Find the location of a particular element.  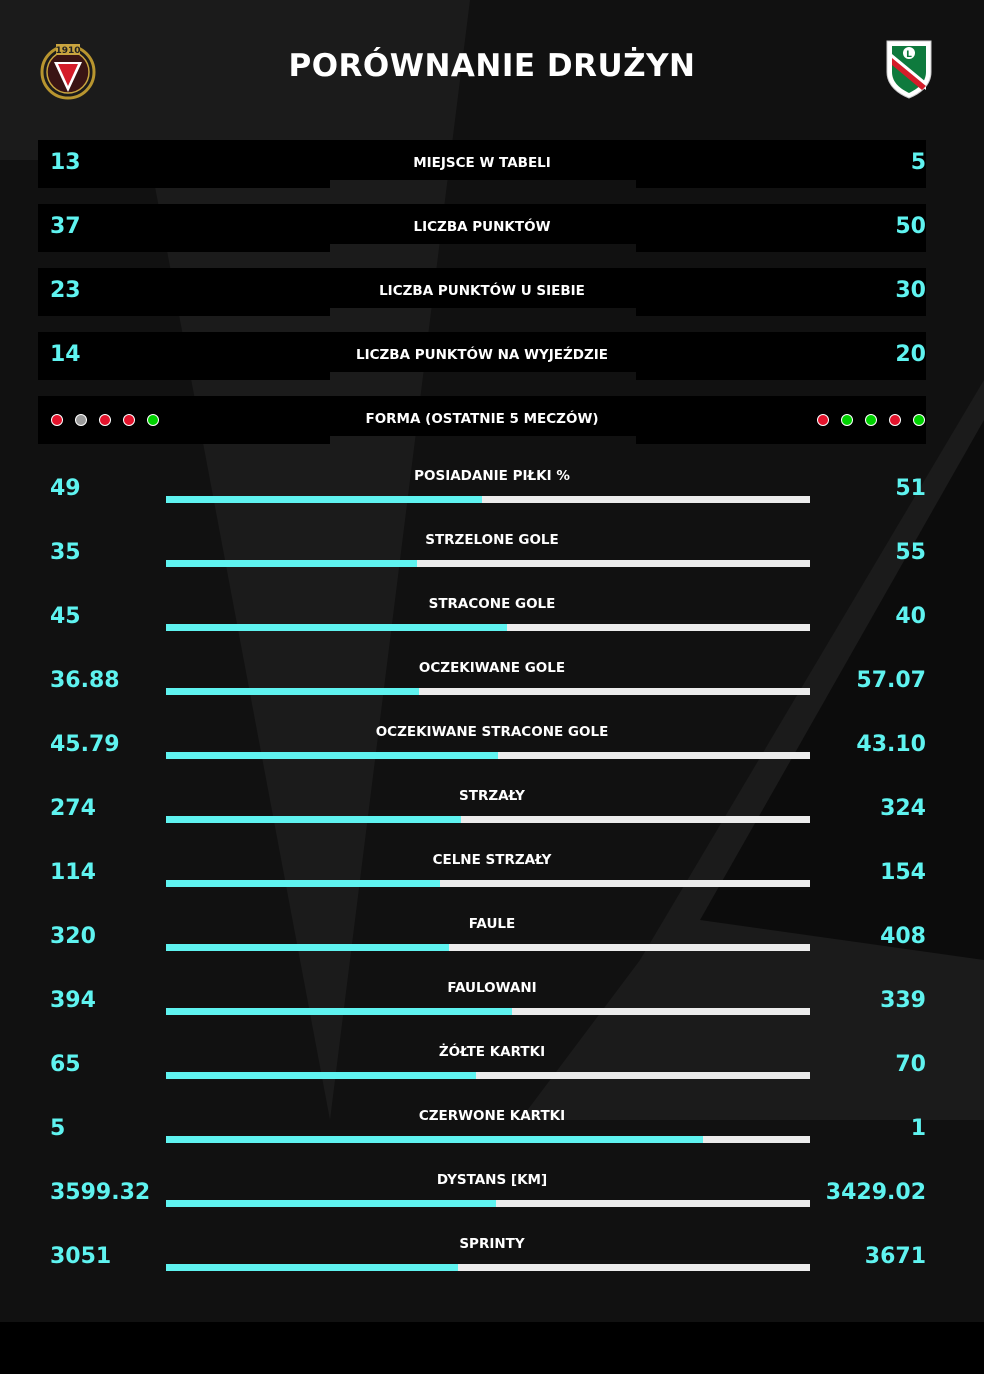

stat-label: STRZELONE GOLE is located at coordinates (492, 540).